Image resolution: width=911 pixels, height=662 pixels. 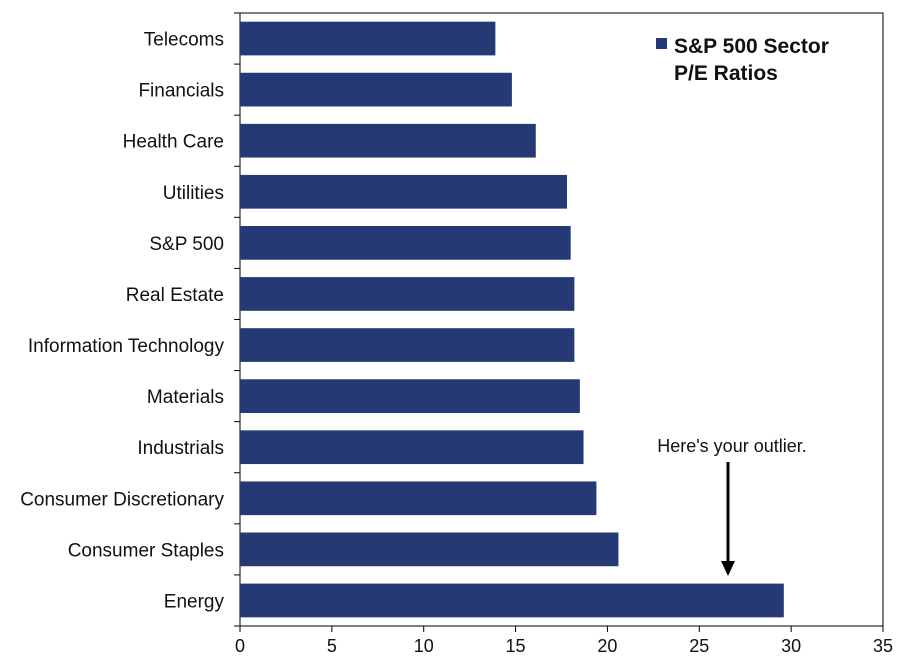 I want to click on legend-label-line-2: P/E Ratios, so click(x=726, y=73).